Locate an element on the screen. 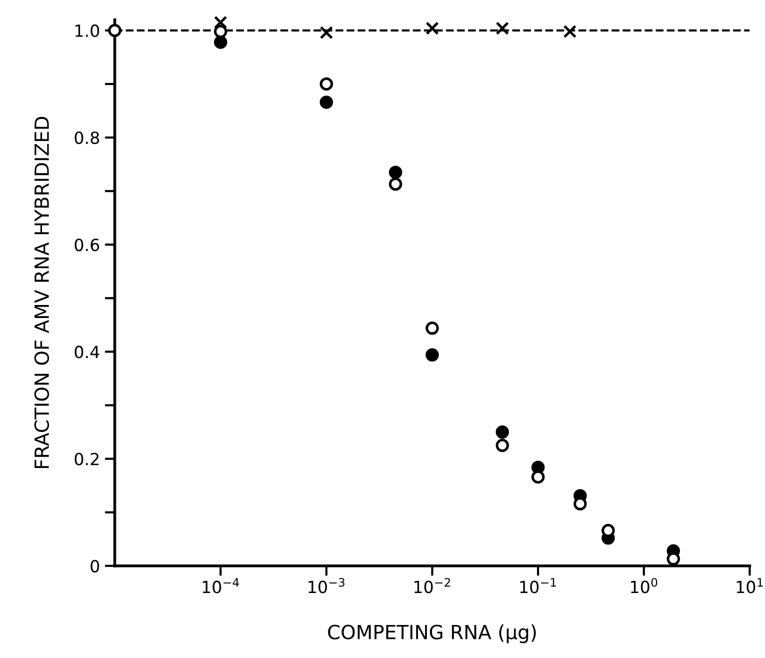 The height and width of the screenshot is (658, 765). y-tick-label: 0.6 is located at coordinates (87, 245).